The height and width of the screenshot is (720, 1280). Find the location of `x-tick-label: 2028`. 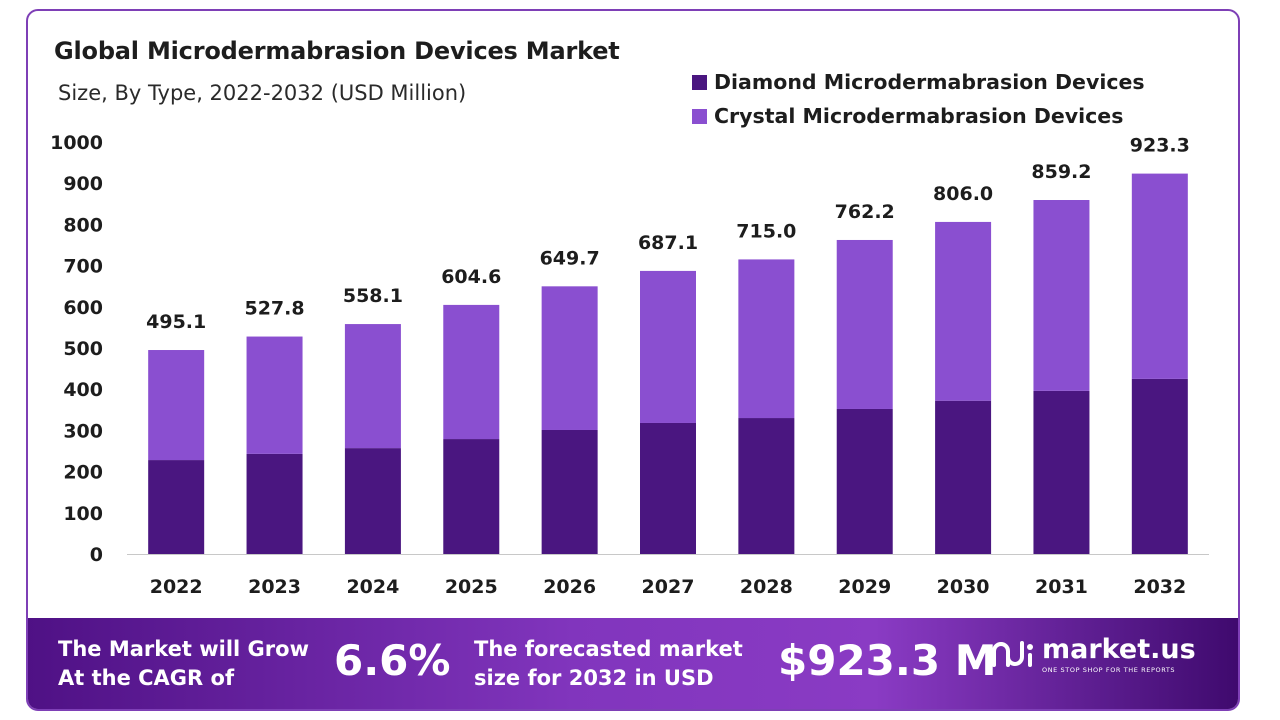

x-tick-label: 2028 is located at coordinates (766, 587).